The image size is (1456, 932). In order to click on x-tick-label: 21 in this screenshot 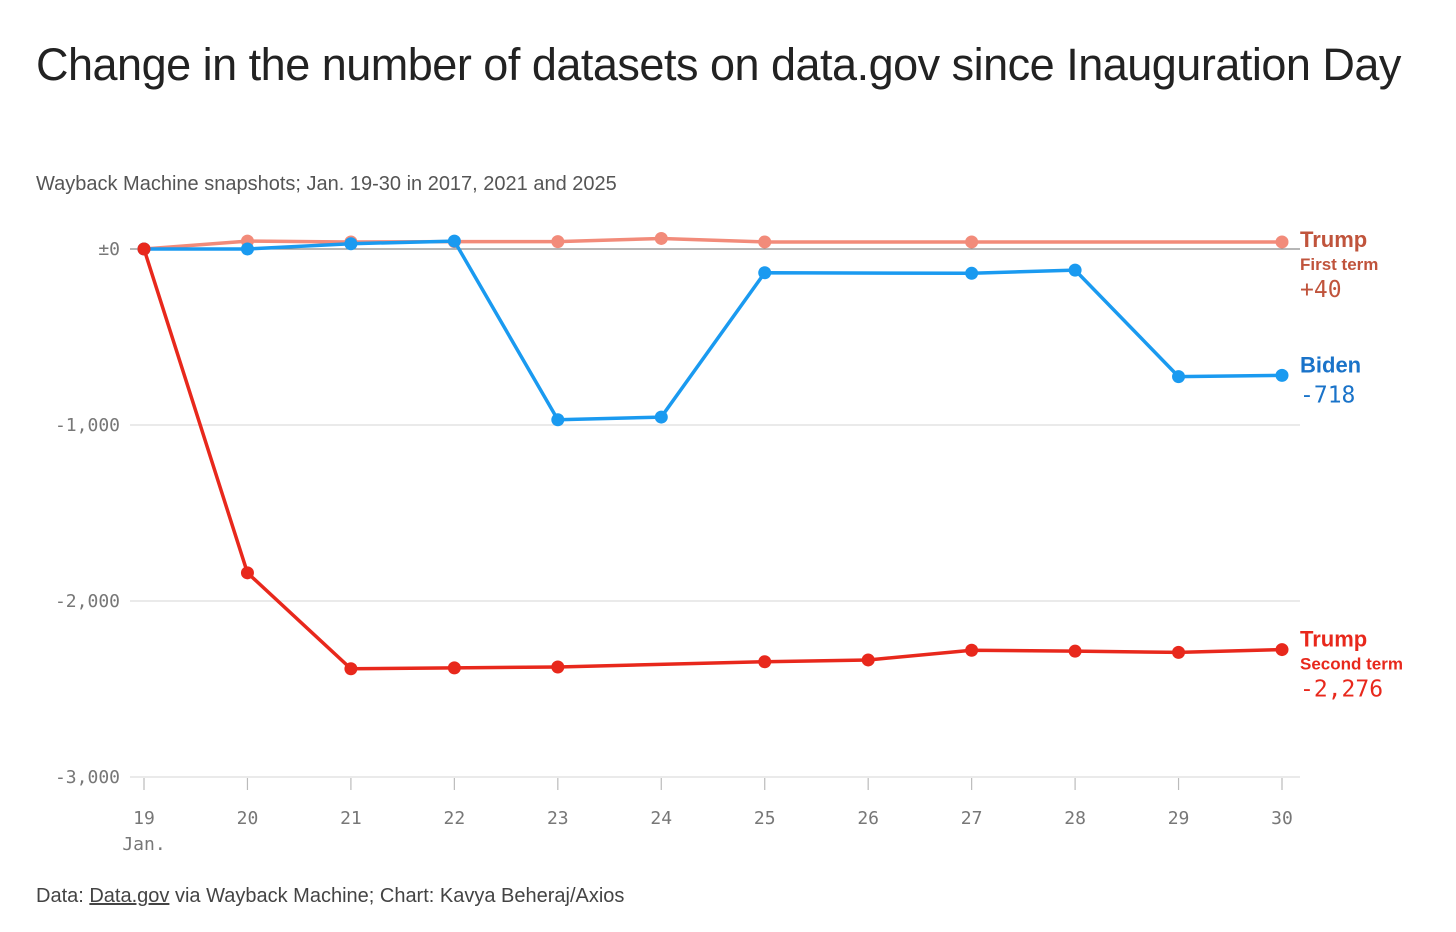, I will do `click(351, 818)`.